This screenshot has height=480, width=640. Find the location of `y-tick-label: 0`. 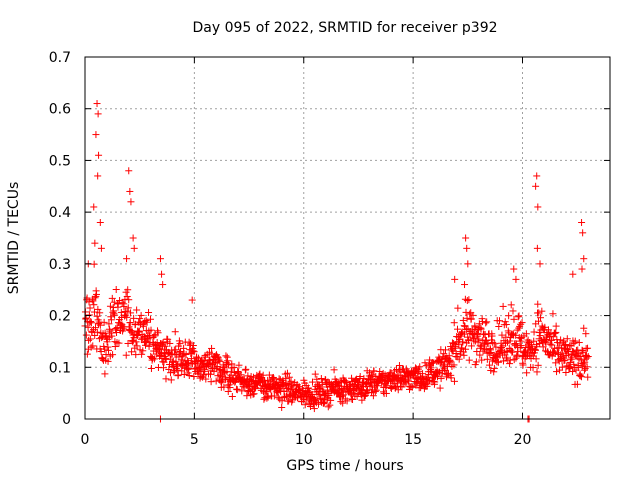

y-tick-label: 0 is located at coordinates (66, 420).